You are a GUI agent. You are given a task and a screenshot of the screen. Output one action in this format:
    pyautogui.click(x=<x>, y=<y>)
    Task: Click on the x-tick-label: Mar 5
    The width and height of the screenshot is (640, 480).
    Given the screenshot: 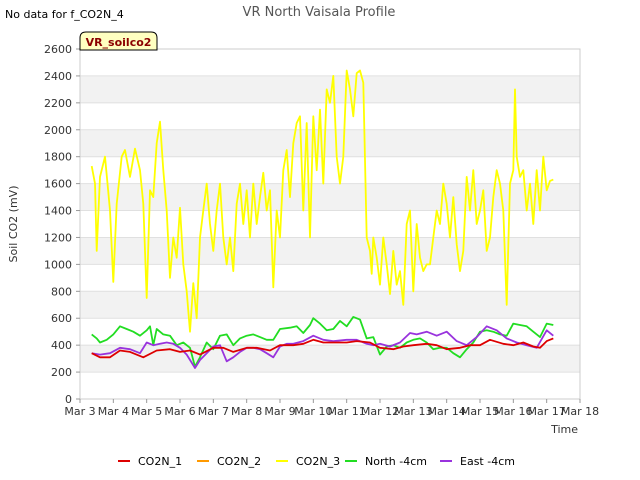 What is the action you would take?
    pyautogui.click(x=146, y=411)
    